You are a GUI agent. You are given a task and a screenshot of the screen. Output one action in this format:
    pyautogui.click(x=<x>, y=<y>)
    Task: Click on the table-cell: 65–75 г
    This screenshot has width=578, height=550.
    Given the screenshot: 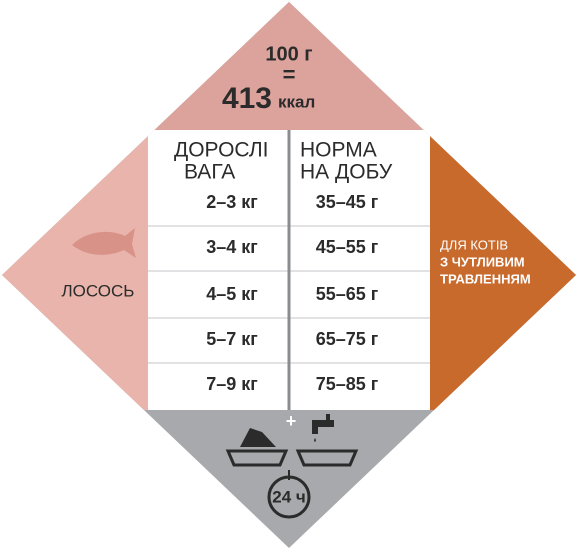 What is the action you would take?
    pyautogui.click(x=347, y=339)
    